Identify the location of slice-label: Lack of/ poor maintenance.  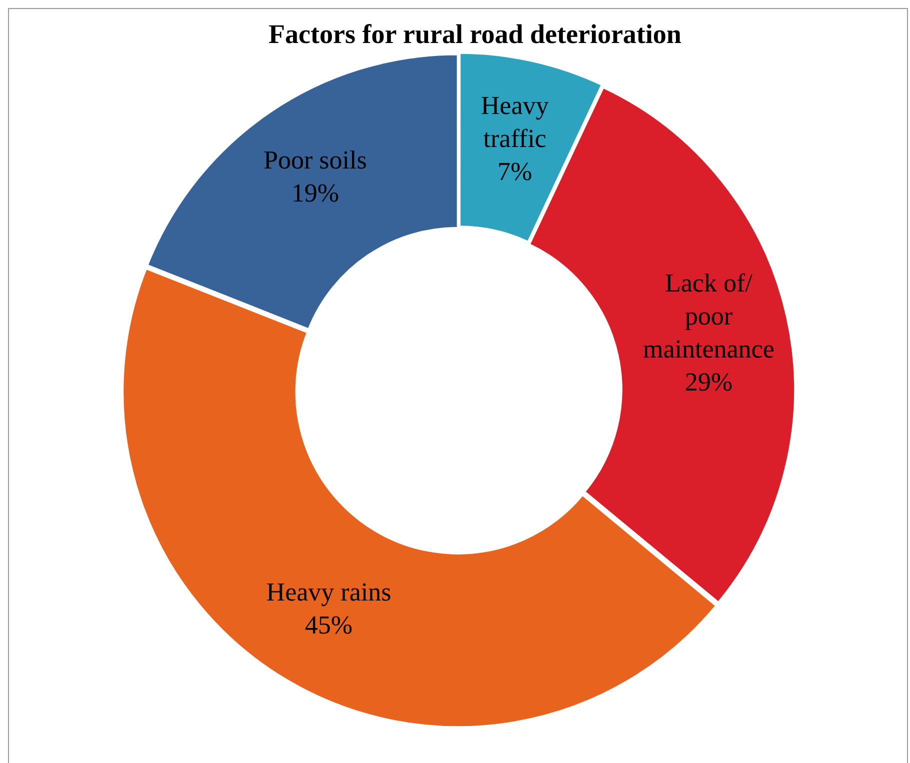
(708, 316).